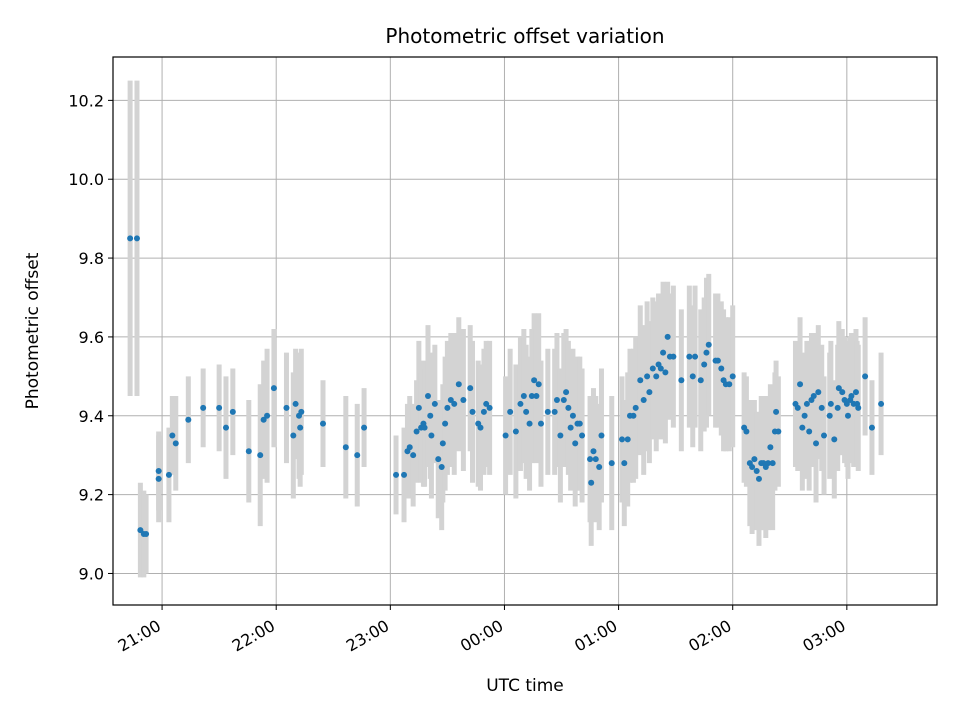 Image resolution: width=960 pixels, height=720 pixels. What do you see at coordinates (91, 495) in the screenshot?
I see `y-tick-label: 9.2` at bounding box center [91, 495].